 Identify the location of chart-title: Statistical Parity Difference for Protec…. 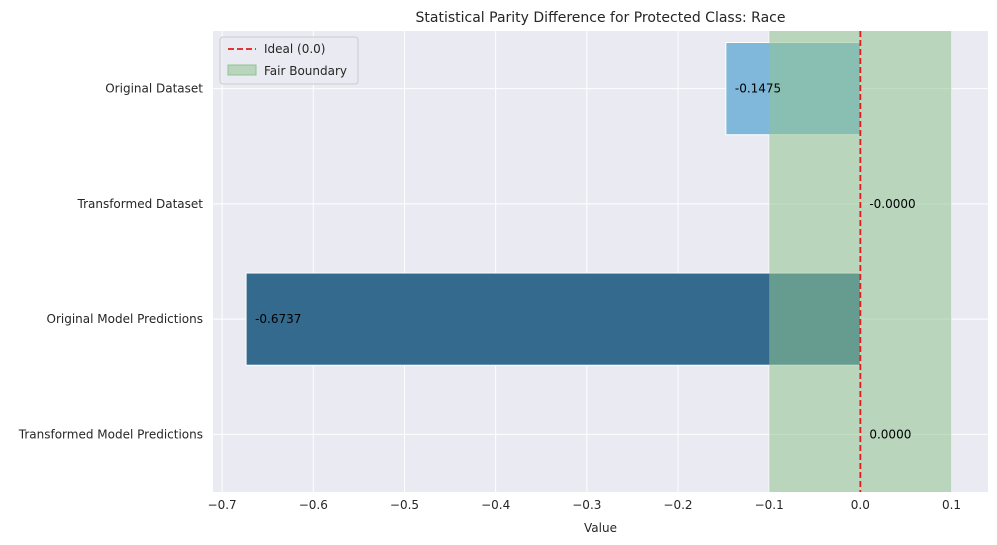
(601, 18).